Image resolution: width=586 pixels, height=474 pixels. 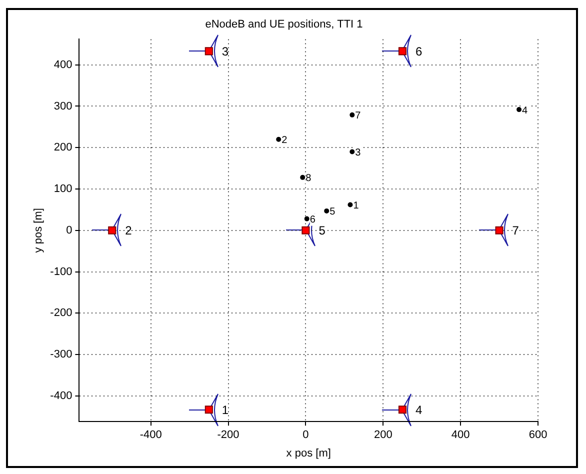 What do you see at coordinates (383, 435) in the screenshot?
I see `x-tick-label: 200` at bounding box center [383, 435].